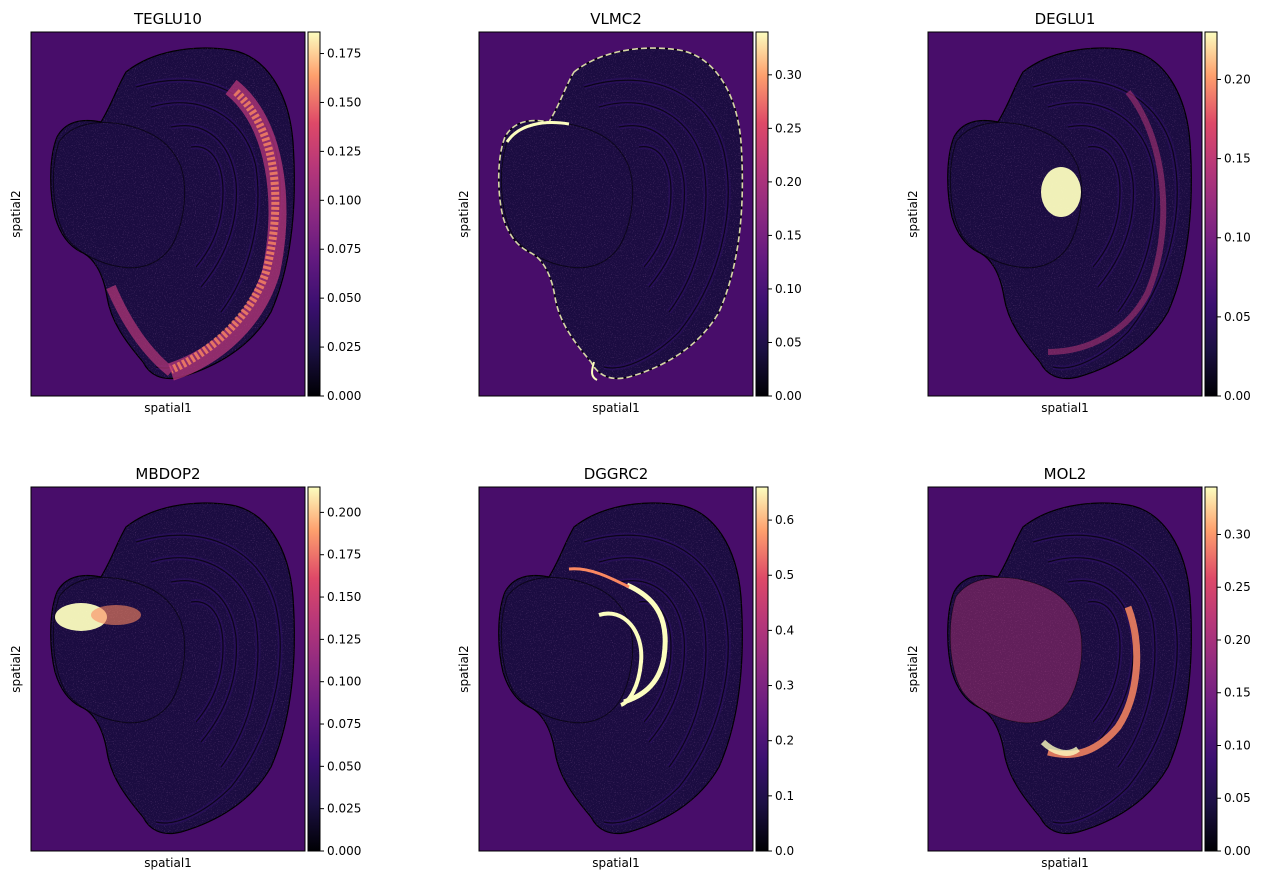 The width and height of the screenshot is (1267, 881). I want to click on colorbar-tick-label: 0.1, so click(784, 796).